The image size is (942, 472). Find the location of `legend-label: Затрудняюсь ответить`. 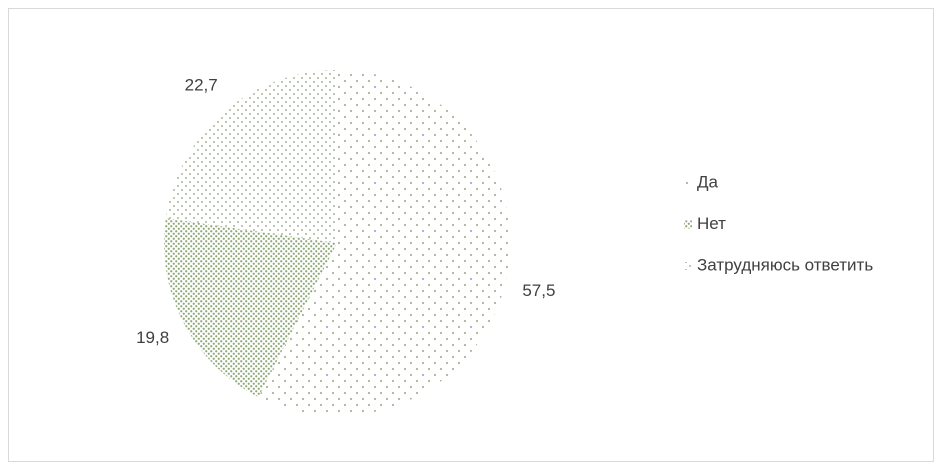

legend-label: Затрудняюсь ответить is located at coordinates (785, 264).